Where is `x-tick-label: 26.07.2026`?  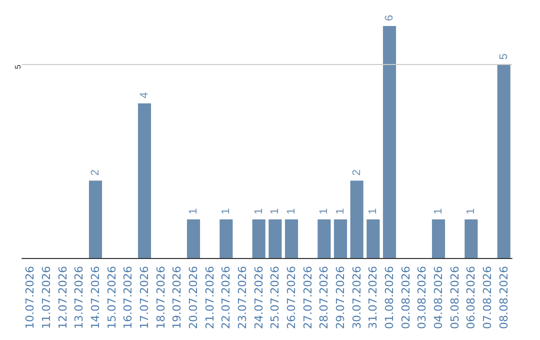 x-tick-label: 26.07.2026 is located at coordinates (291, 298).